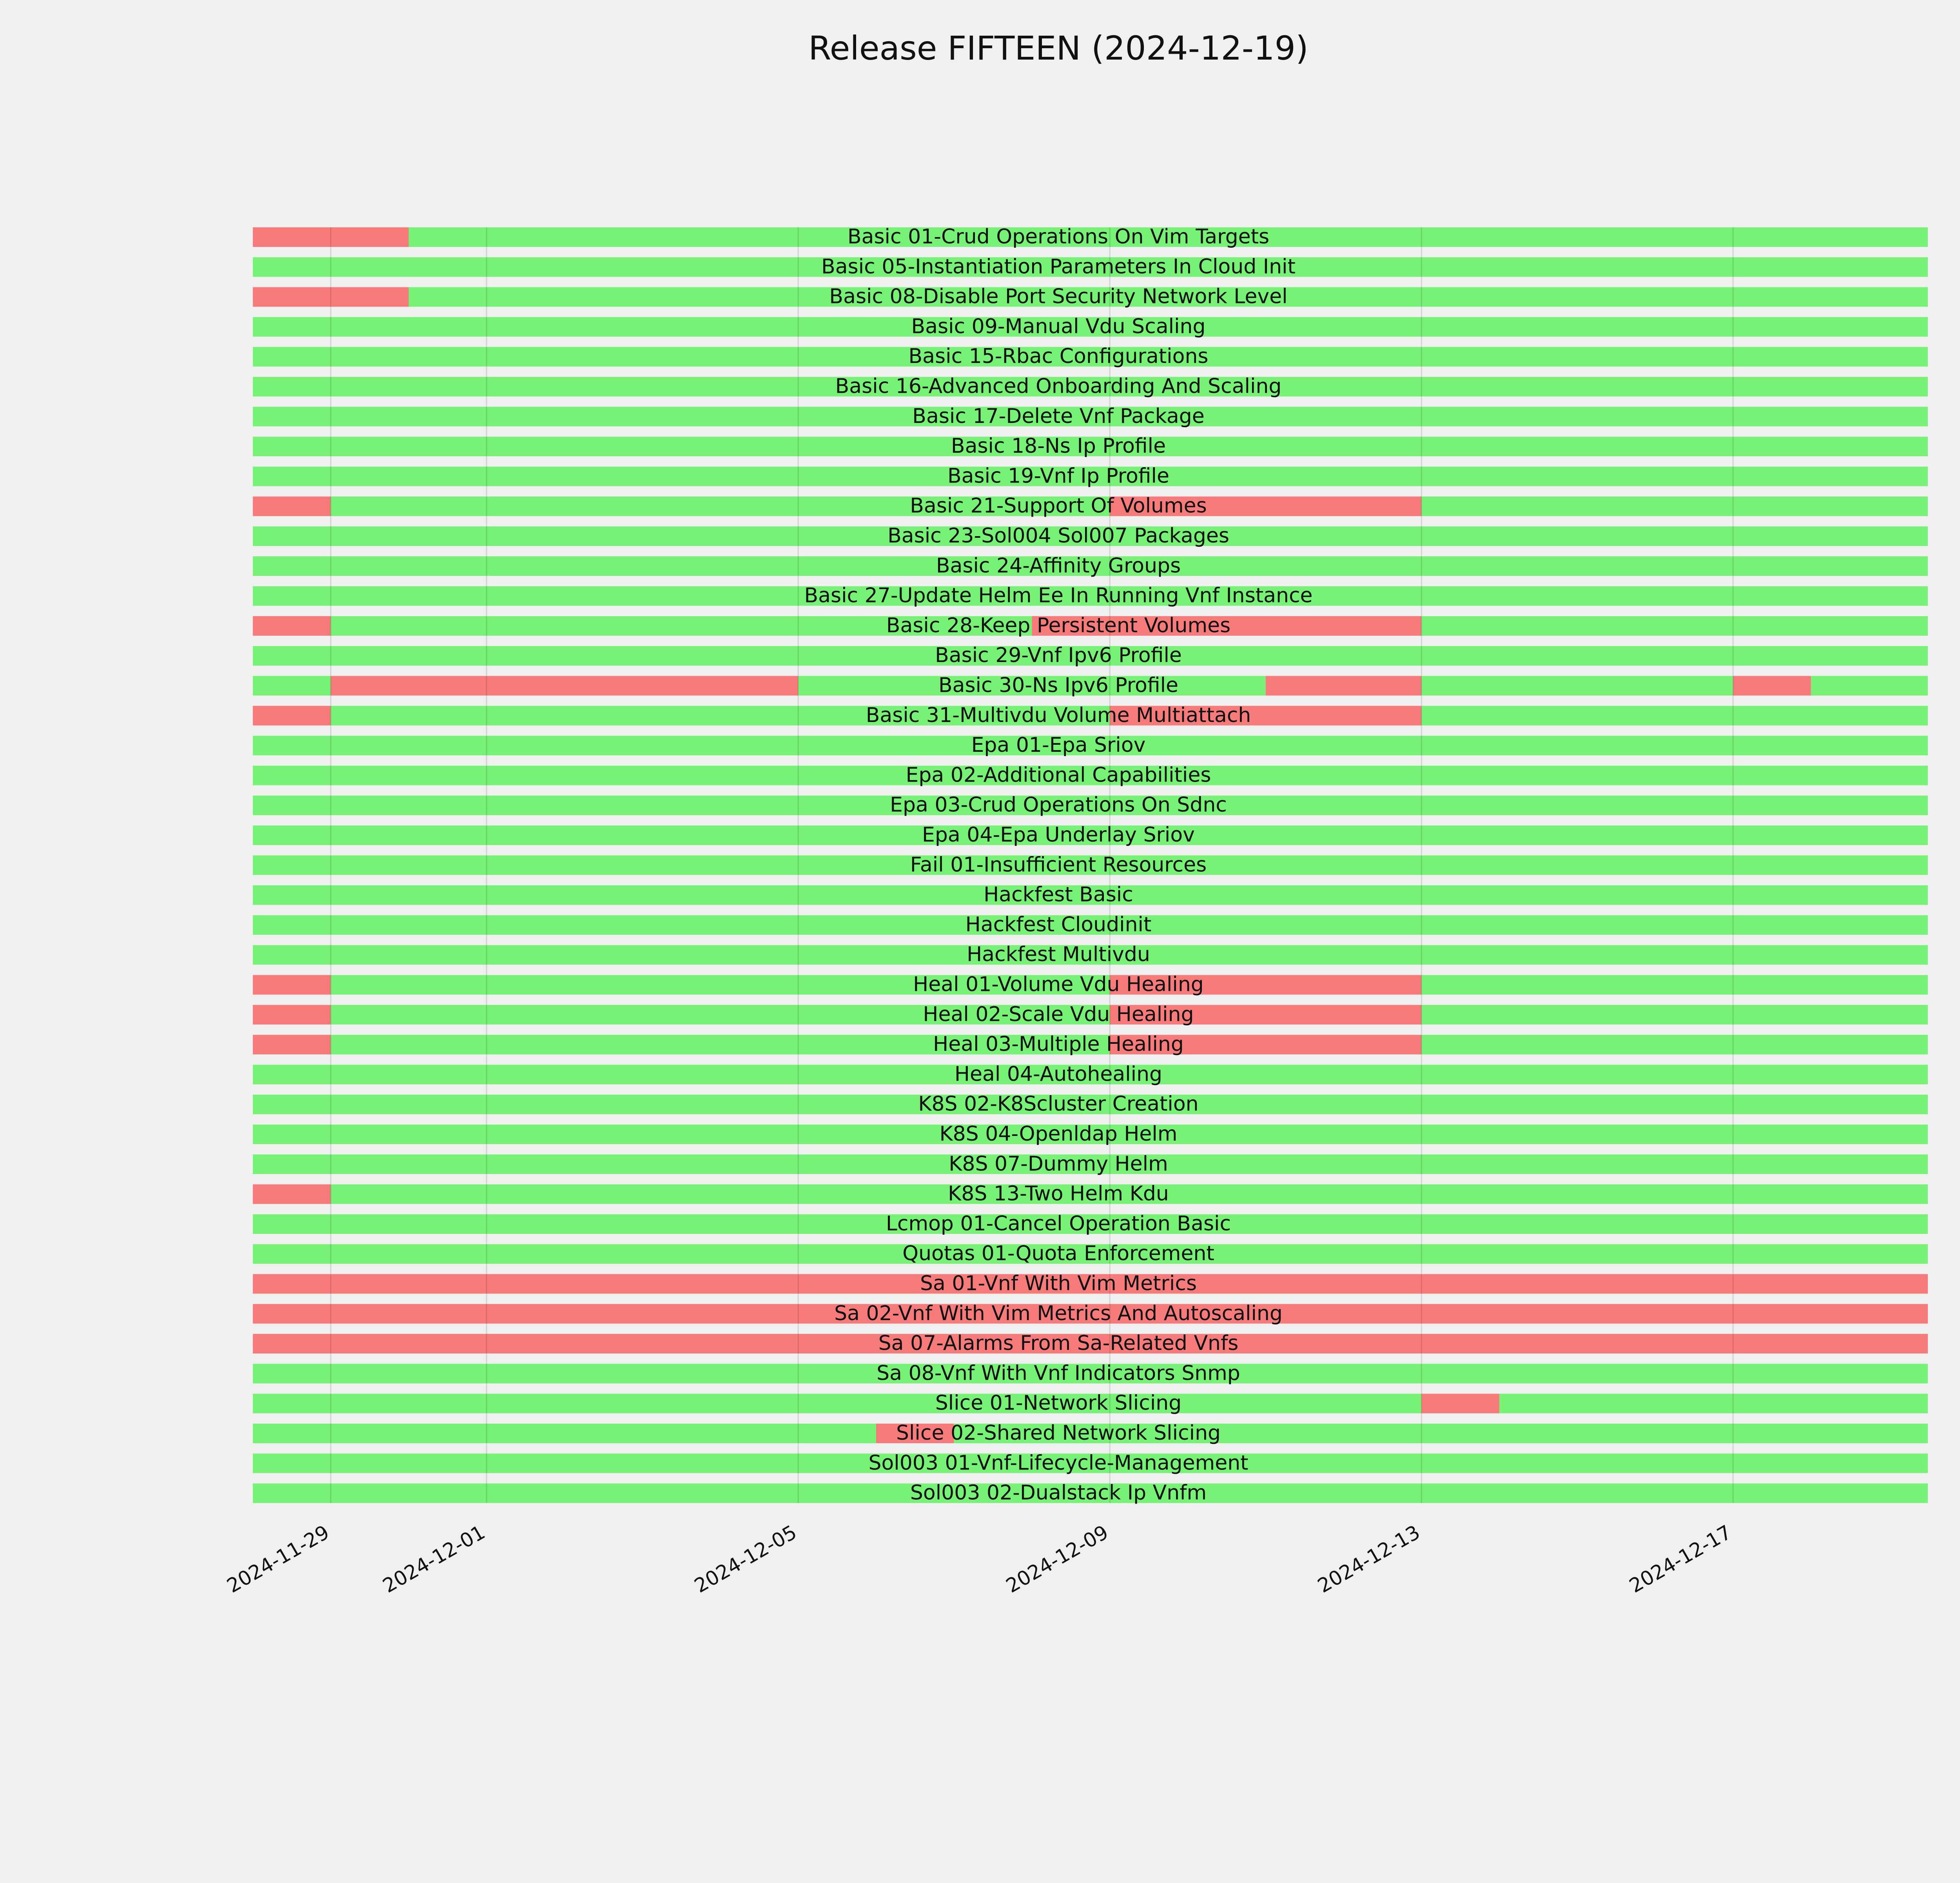 The image size is (1960, 1883). I want to click on row-label: Basic 24-Affinity Groups, so click(1058, 565).